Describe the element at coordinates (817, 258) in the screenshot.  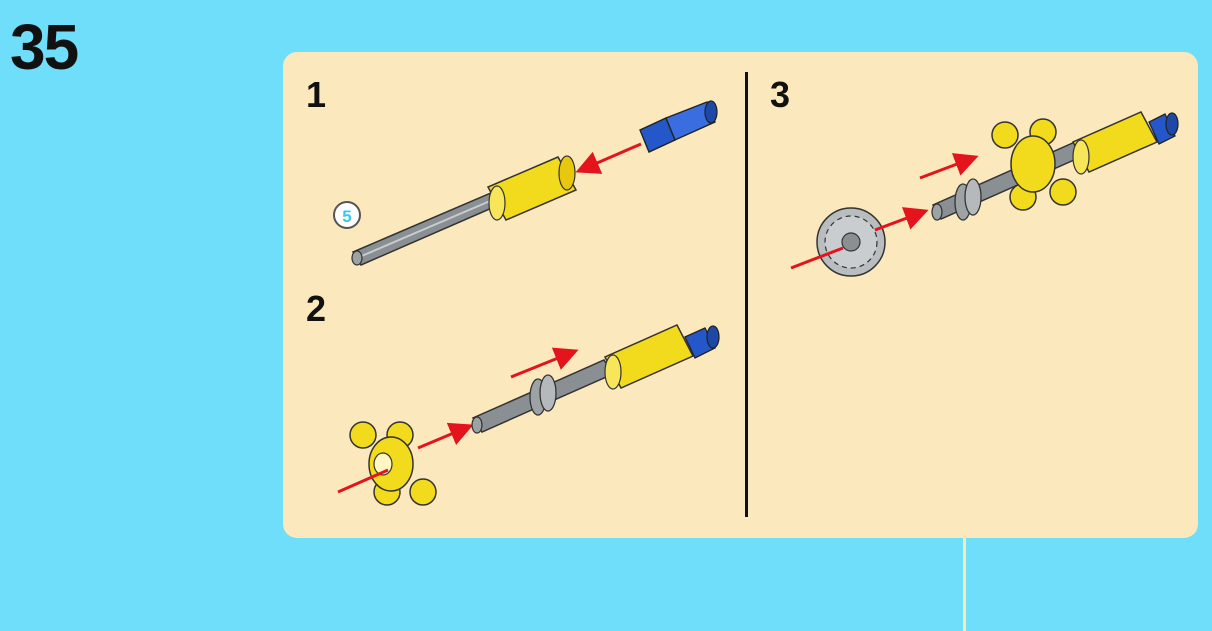
I see `step3-arrow-a` at that location.